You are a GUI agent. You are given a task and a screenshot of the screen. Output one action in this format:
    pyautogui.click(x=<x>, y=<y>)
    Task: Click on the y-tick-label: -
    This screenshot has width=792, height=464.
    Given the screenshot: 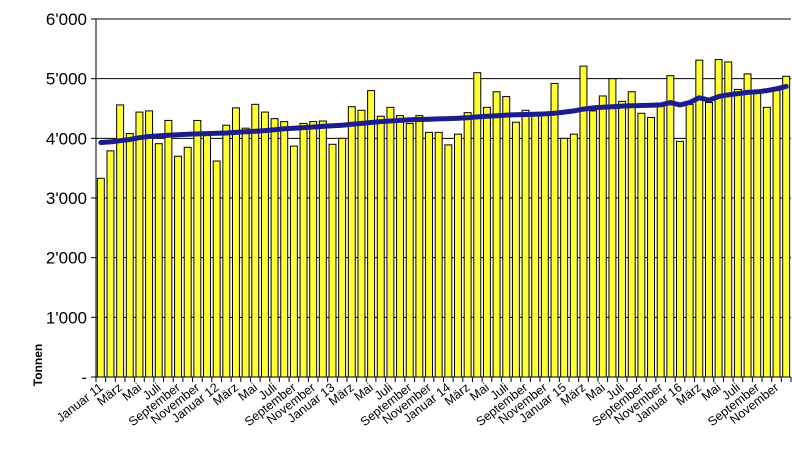 What is the action you would take?
    pyautogui.click(x=84, y=377)
    